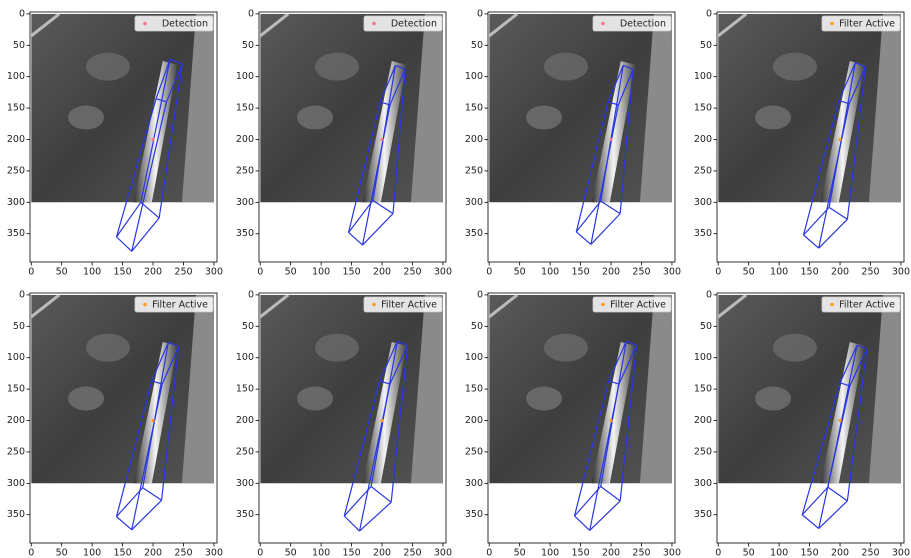 The height and width of the screenshot is (558, 911). Describe the element at coordinates (403, 304) in the screenshot. I see `legend-box` at that location.